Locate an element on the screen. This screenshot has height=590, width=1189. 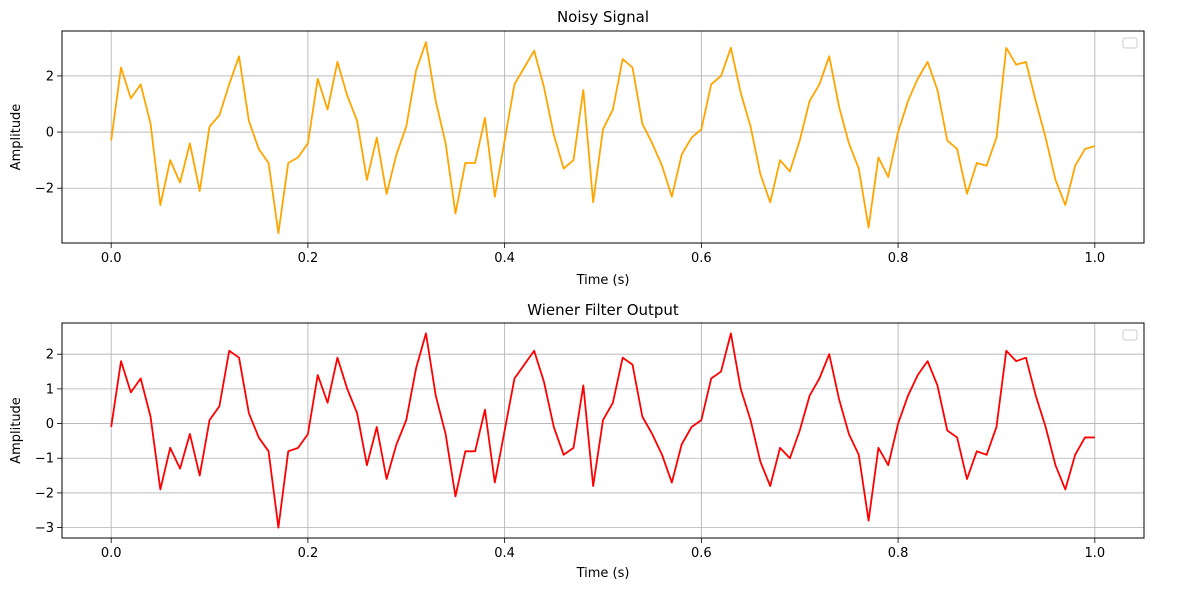
y-tick-label: −3 is located at coordinates (44, 528).